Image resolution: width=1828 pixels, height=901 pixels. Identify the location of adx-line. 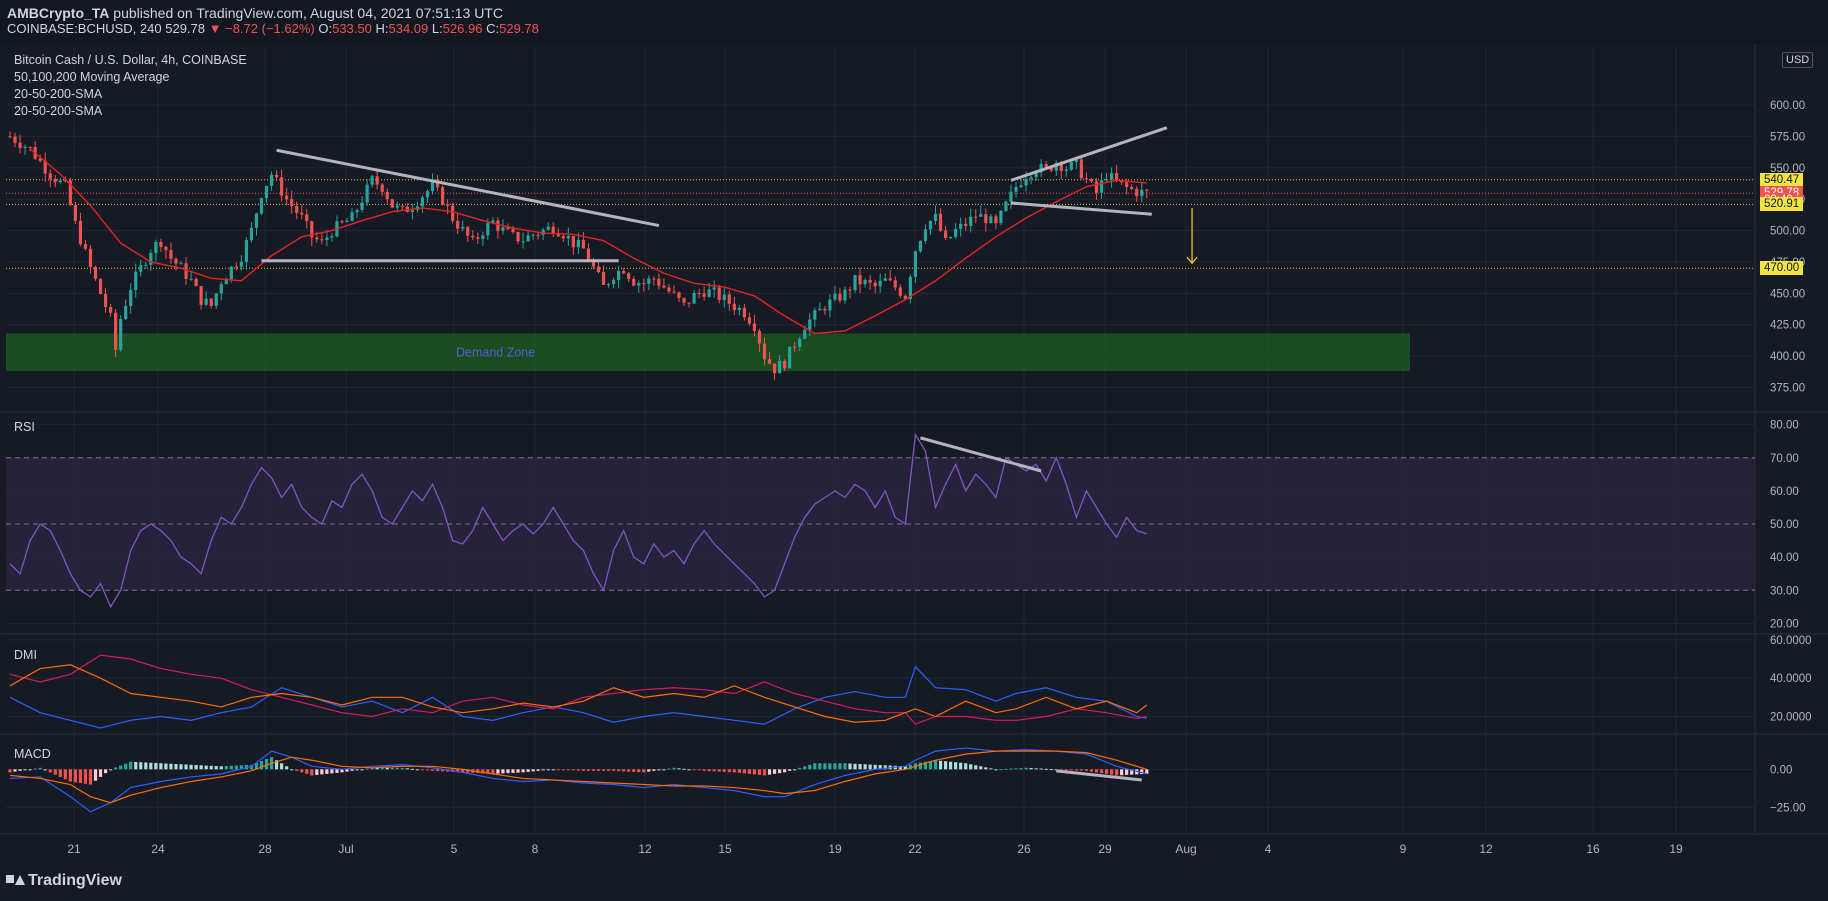
(578, 693).